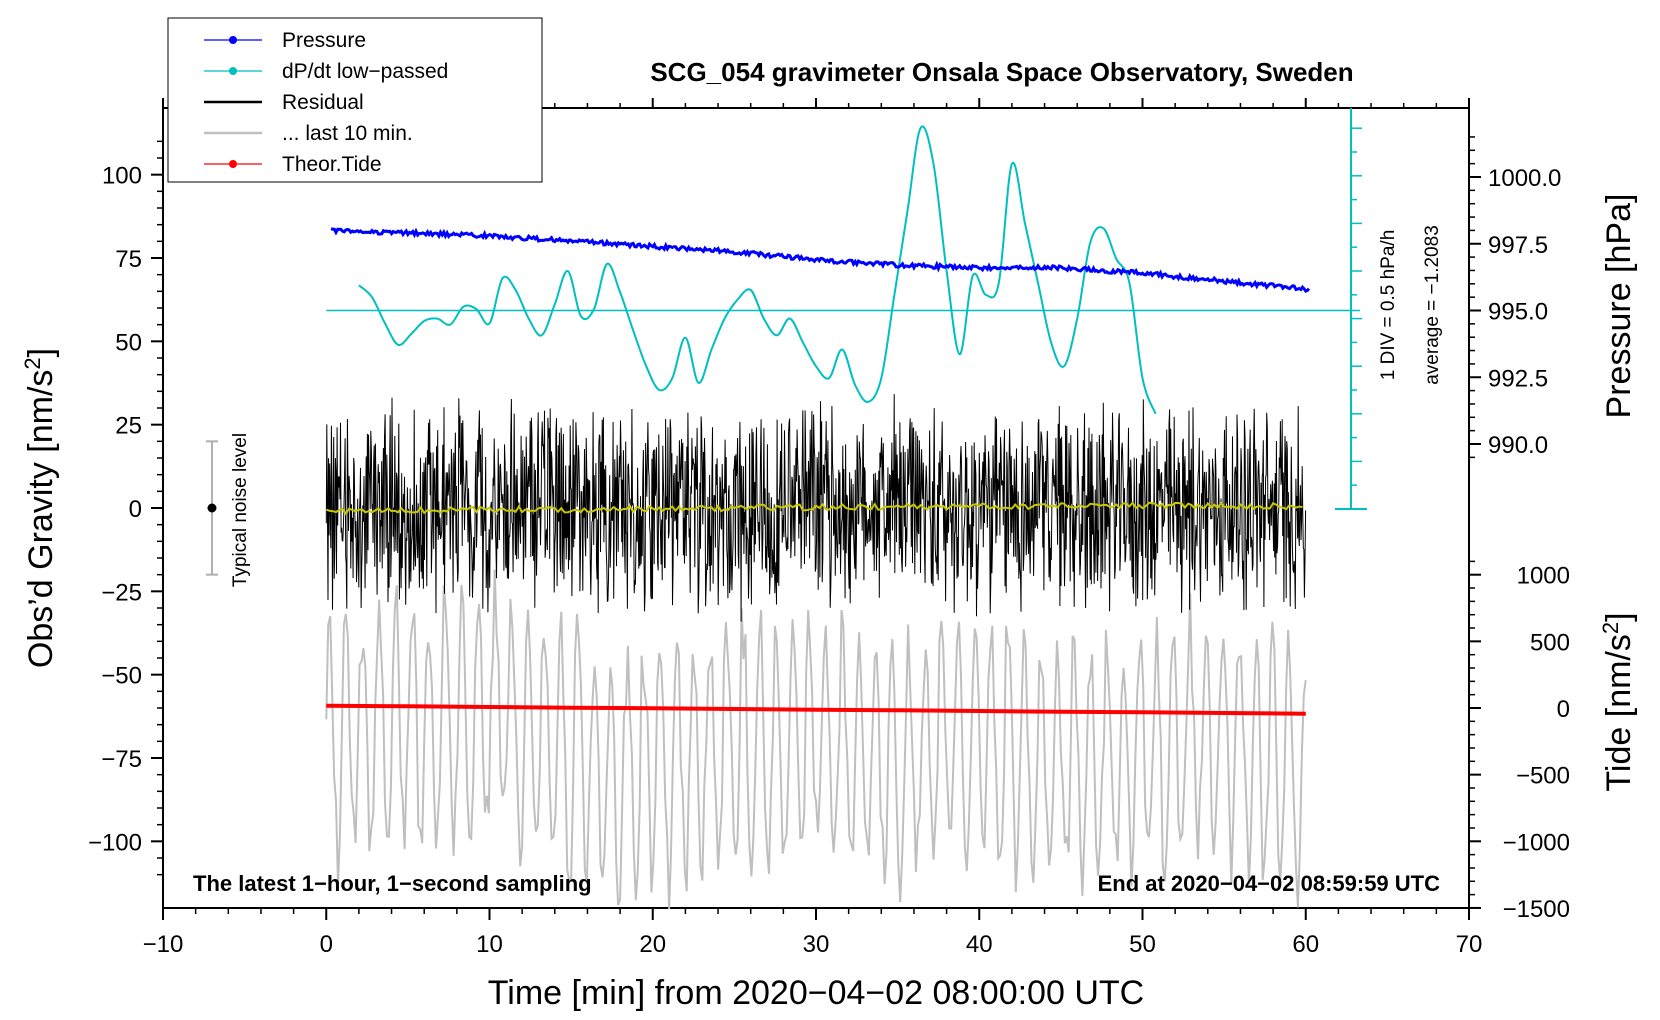 Image resolution: width=1660 pixels, height=1020 pixels. What do you see at coordinates (1543, 576) in the screenshot?
I see `tide-tick-label: 1000` at bounding box center [1543, 576].